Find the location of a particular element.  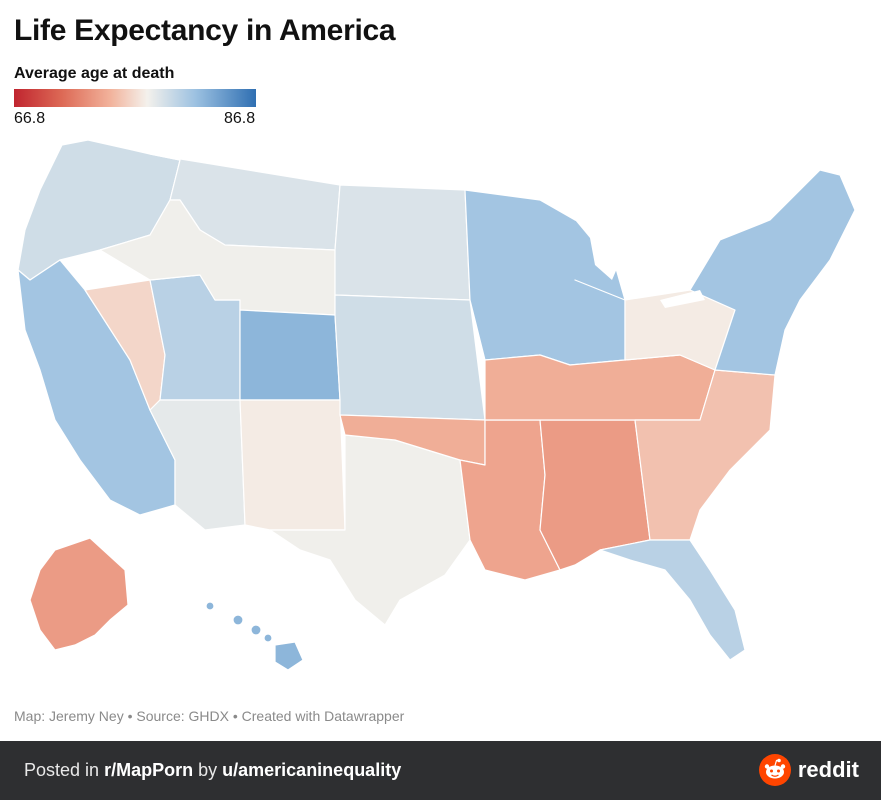

legend-max-value: 86.8 is located at coordinates (240, 118).